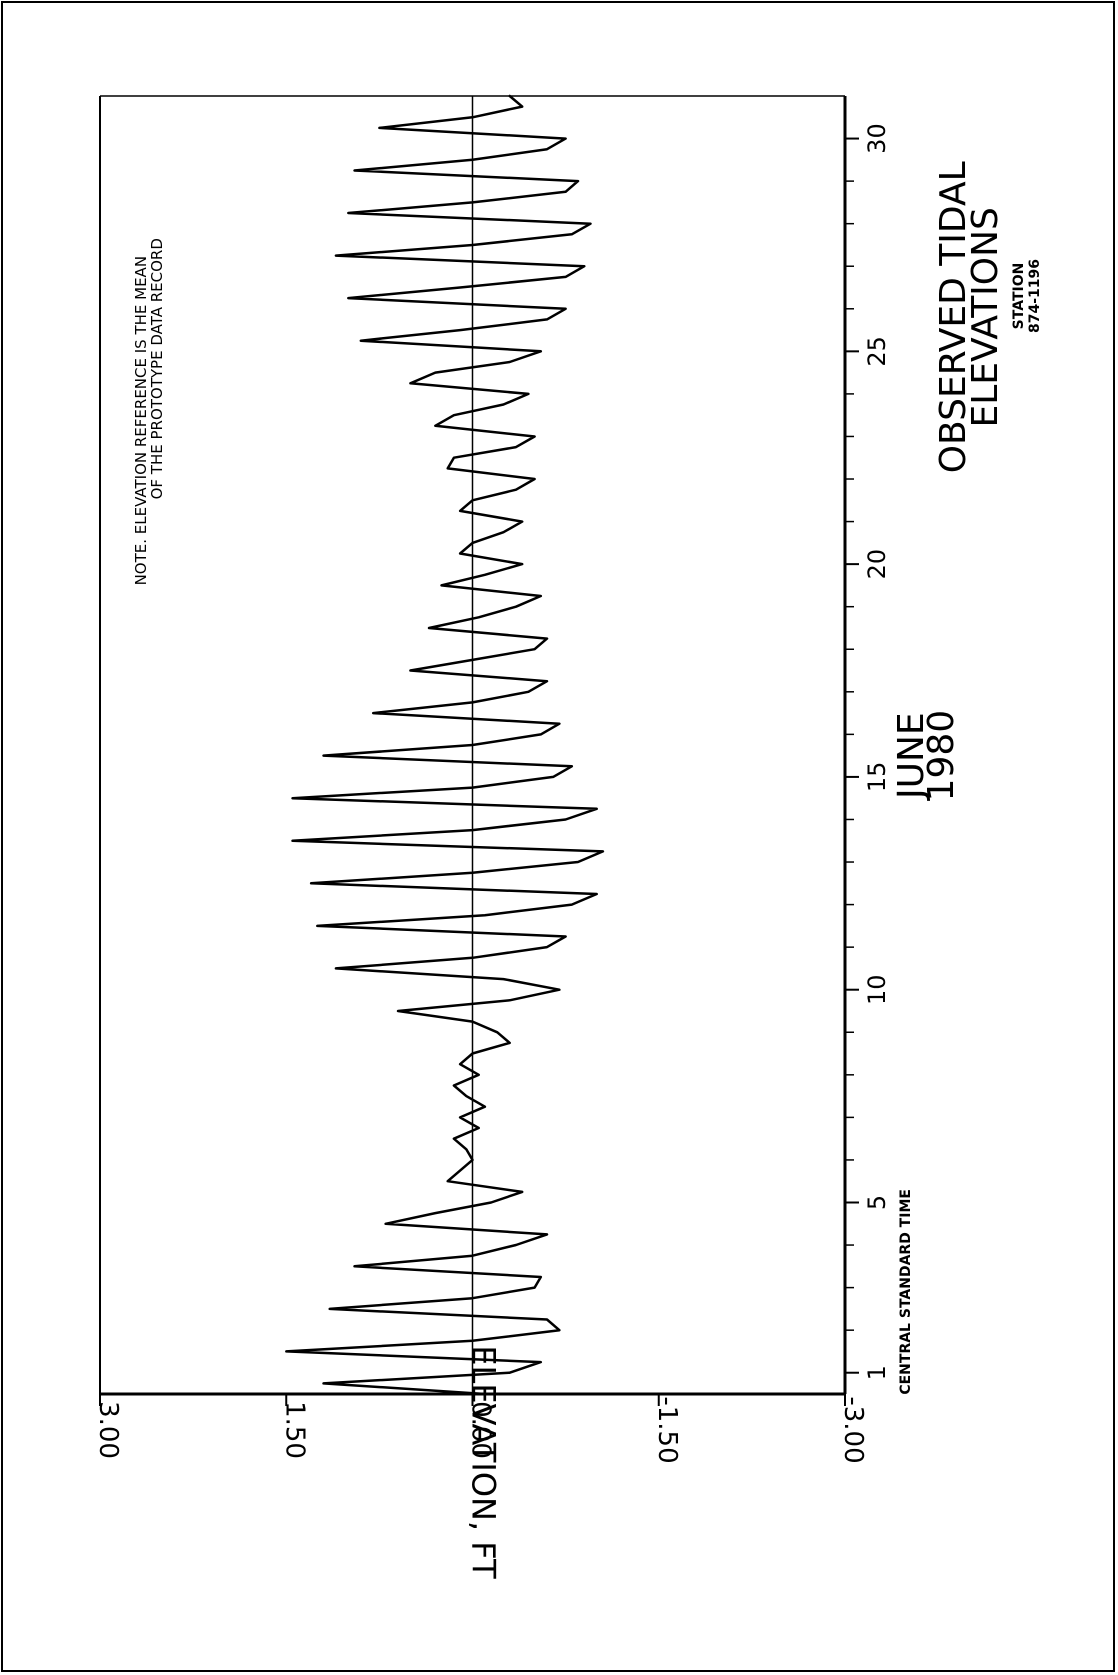 This screenshot has height=1675, width=1118. Describe the element at coordinates (985, 317) in the screenshot. I see `chart-title-line2: ELEVATIONS` at that location.